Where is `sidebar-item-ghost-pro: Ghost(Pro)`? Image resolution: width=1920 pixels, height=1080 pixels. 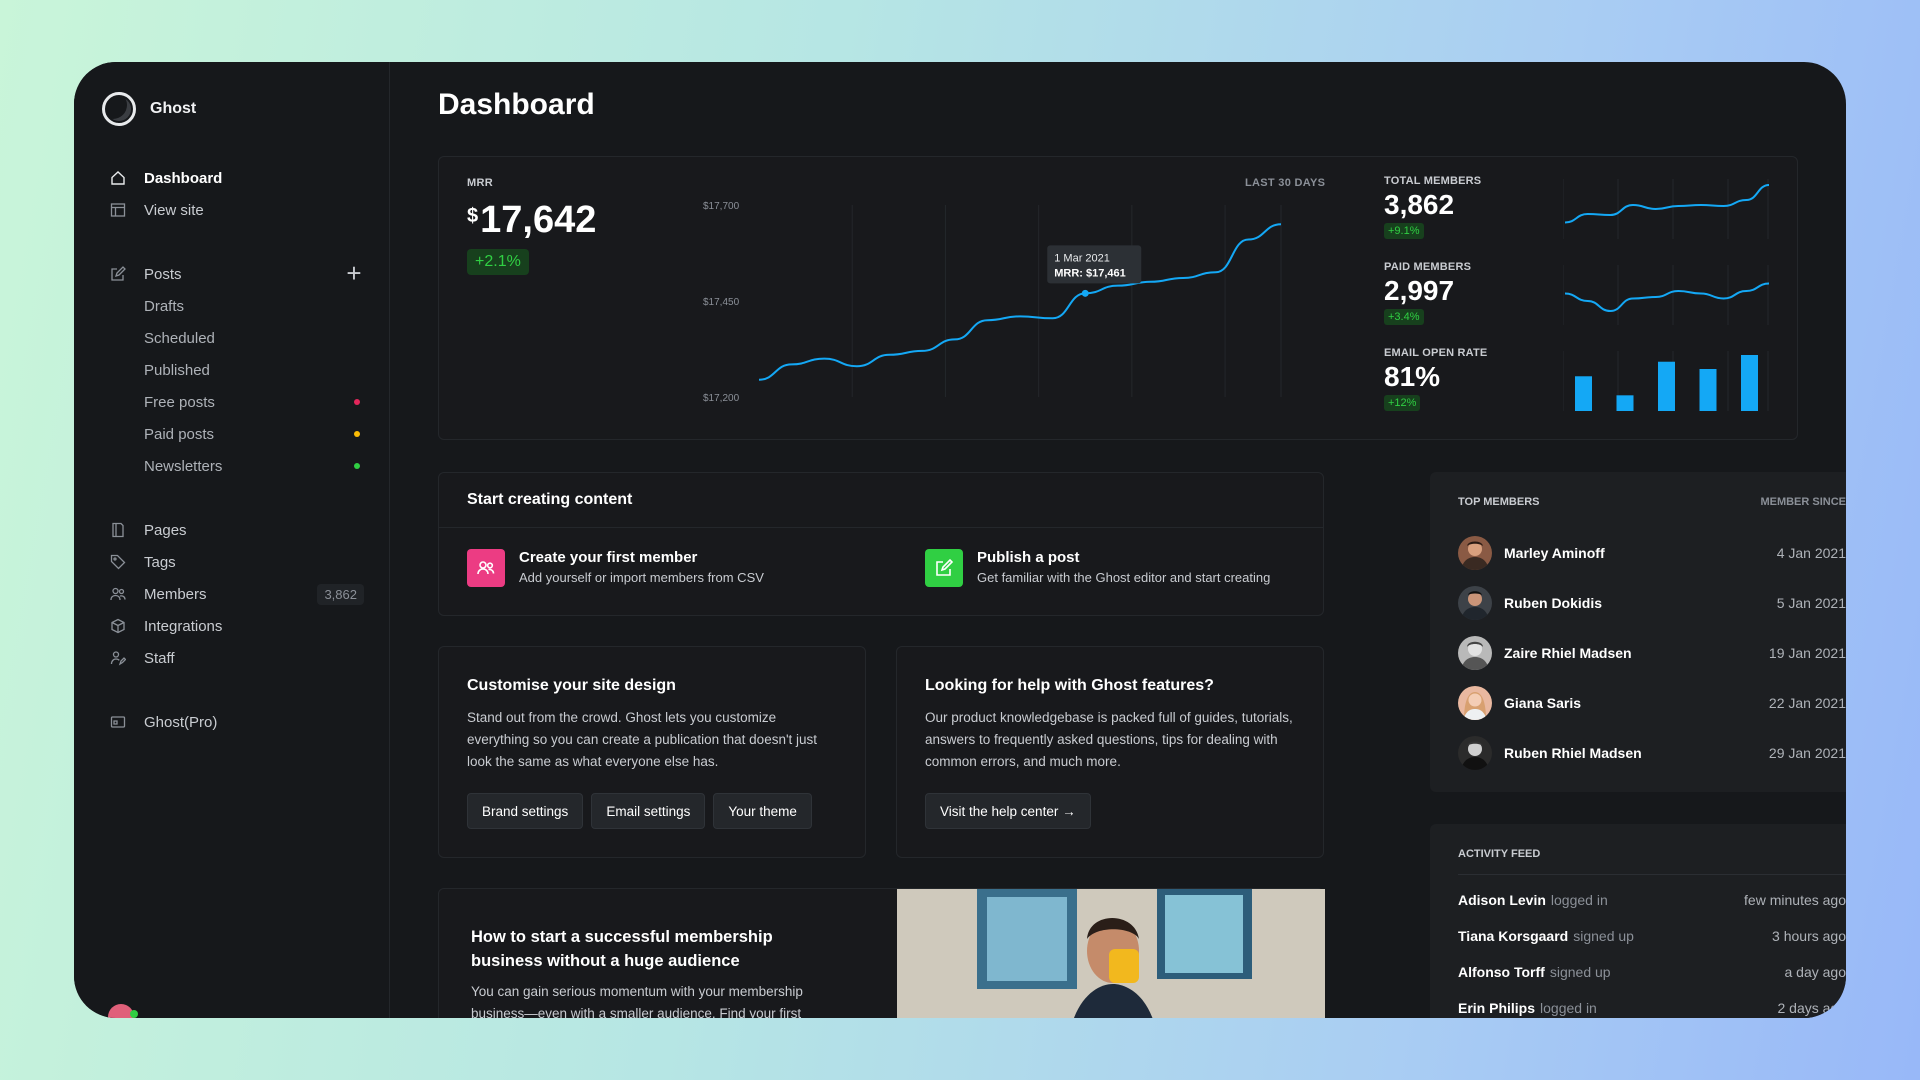 sidebar-item-ghost-pro: Ghost(Pro) is located at coordinates (237, 722).